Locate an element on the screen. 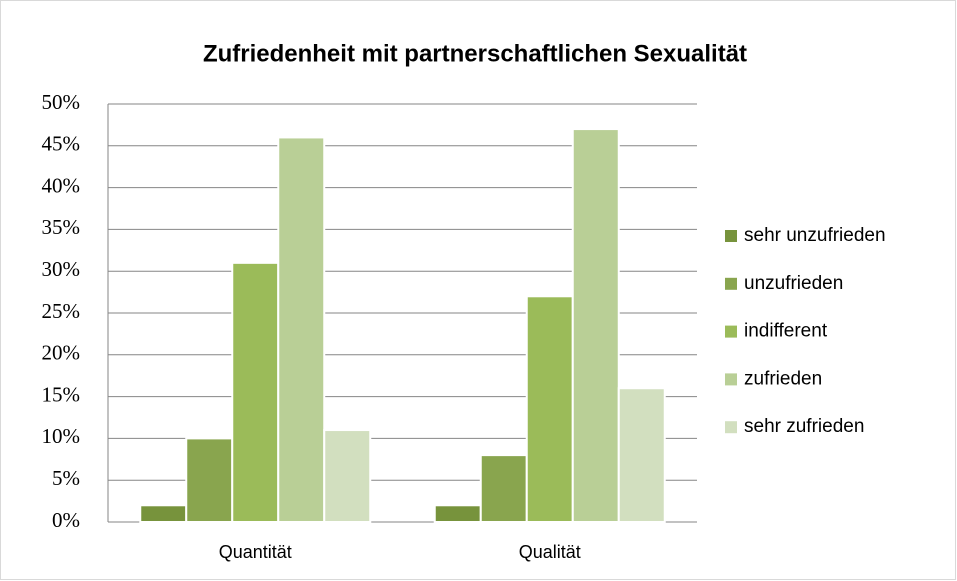 This screenshot has height=581, width=957. y-tick-label: 25% is located at coordinates (61, 311).